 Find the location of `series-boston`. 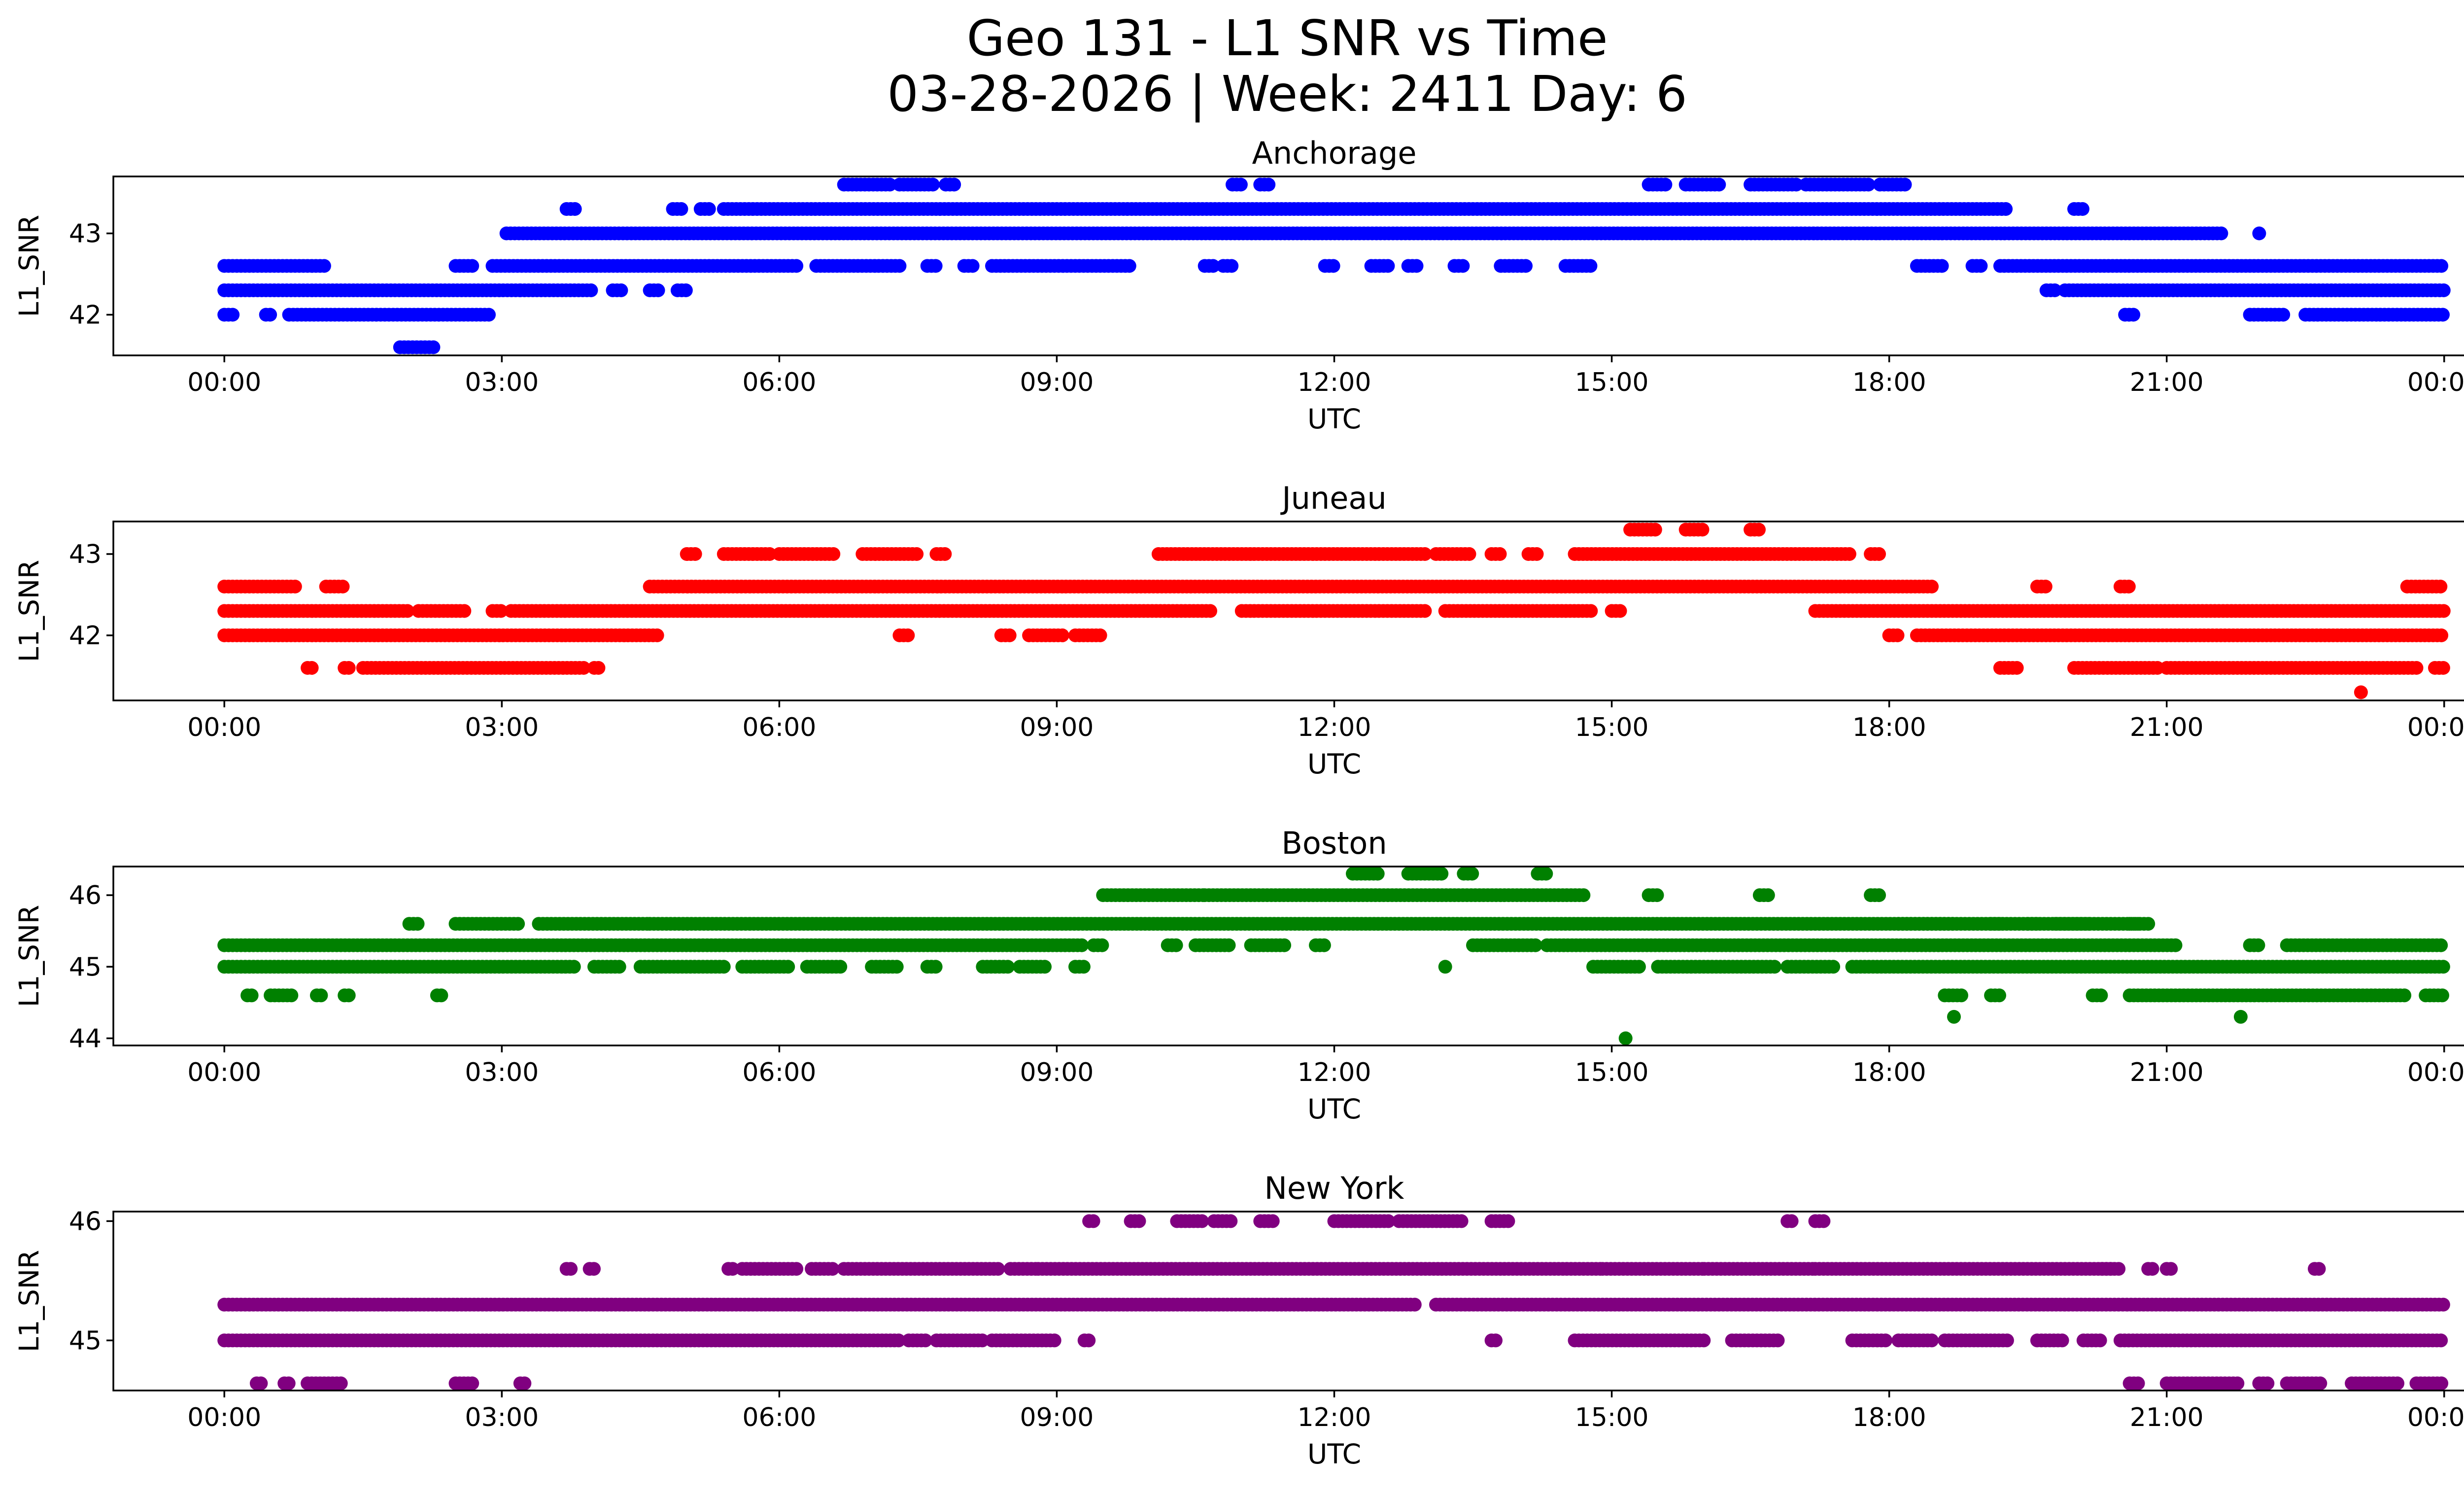

series-boston is located at coordinates (1333, 956).